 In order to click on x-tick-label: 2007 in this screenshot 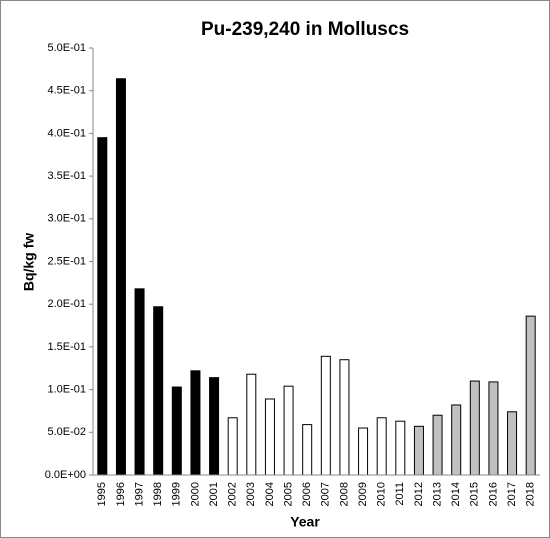, I will do `click(326, 494)`.